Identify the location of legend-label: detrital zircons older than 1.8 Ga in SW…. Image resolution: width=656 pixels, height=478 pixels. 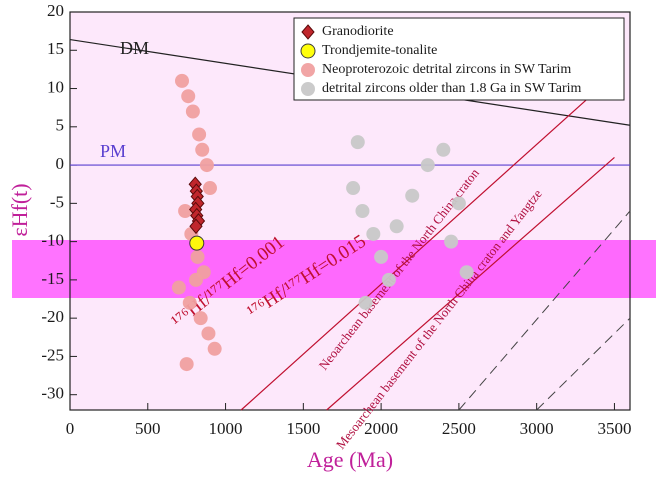
(451, 88).